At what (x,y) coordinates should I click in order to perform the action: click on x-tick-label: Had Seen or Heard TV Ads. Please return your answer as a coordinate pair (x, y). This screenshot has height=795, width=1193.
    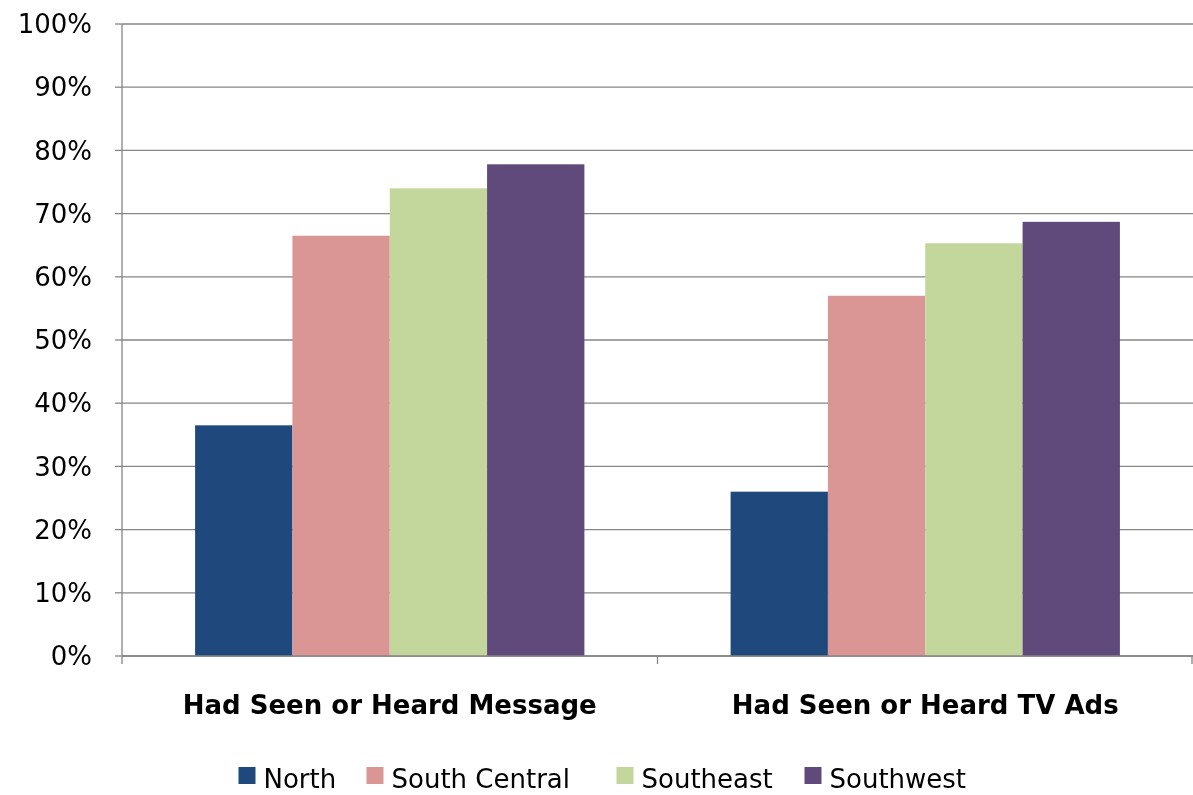
    Looking at the image, I should click on (925, 705).